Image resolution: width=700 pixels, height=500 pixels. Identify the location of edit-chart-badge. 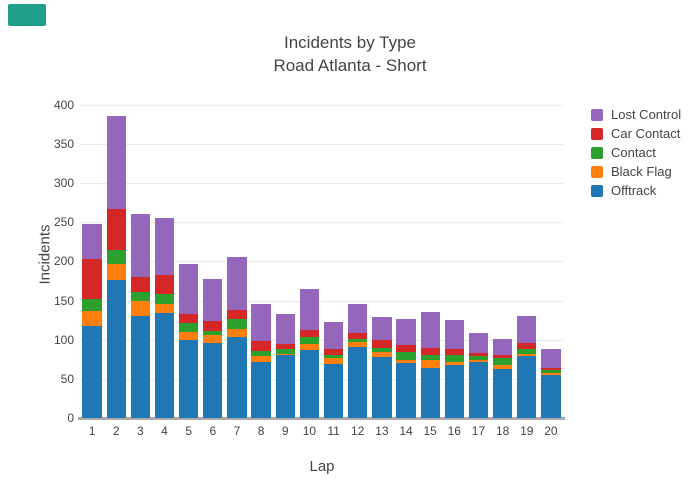
(27, 15).